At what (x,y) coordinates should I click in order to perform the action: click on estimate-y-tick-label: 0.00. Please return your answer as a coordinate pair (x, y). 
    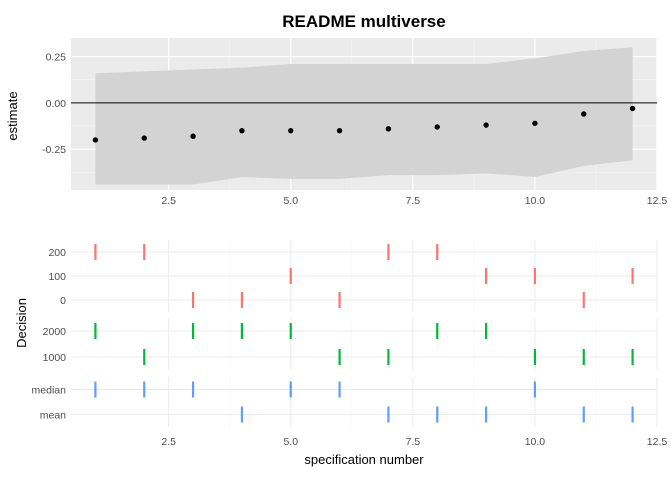
    Looking at the image, I should click on (56, 104).